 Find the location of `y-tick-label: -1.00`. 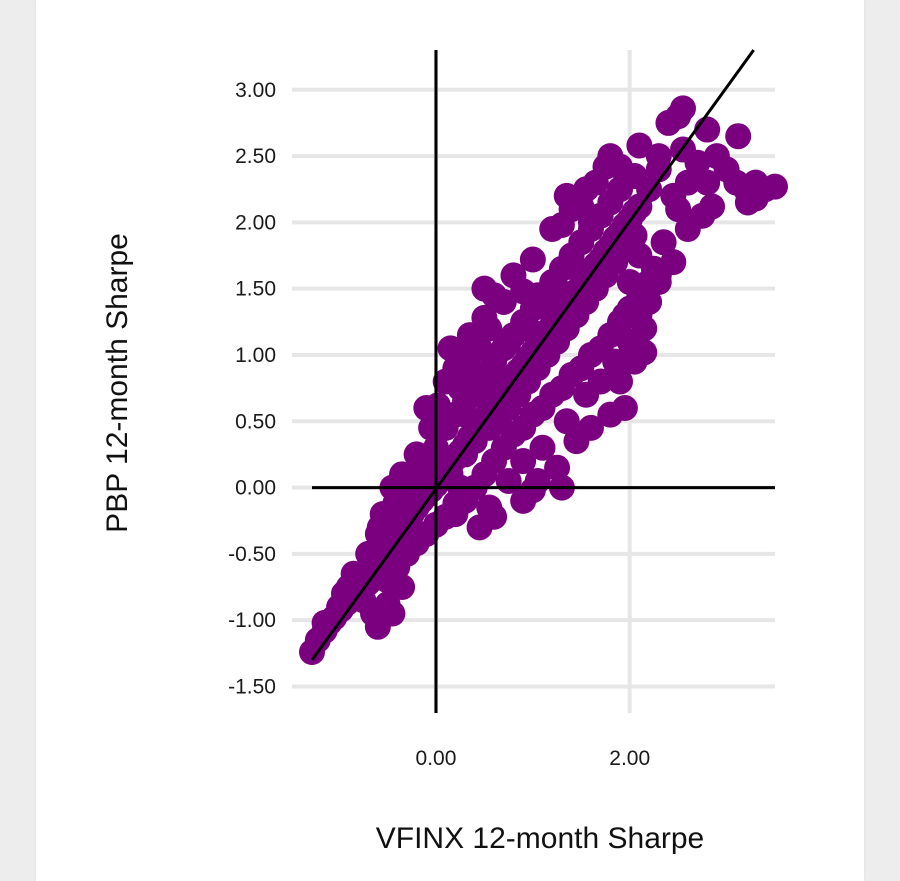

y-tick-label: -1.00 is located at coordinates (252, 620).